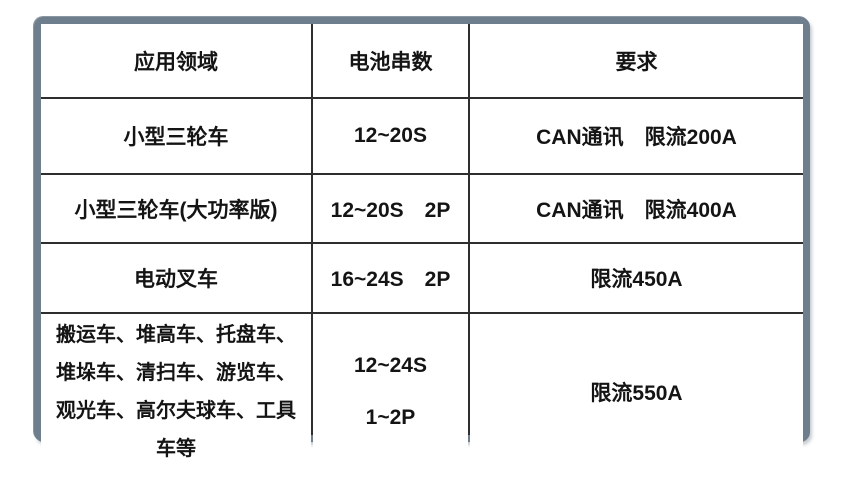  Describe the element at coordinates (636, 278) in the screenshot. I see `cell-requirement-row3: 限流450A` at that location.